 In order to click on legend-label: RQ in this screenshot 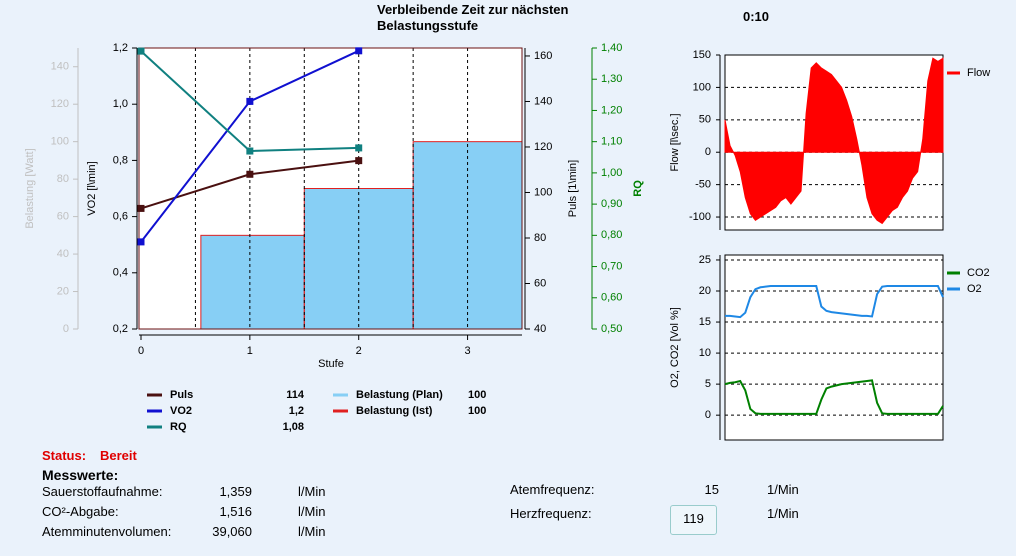, I will do `click(178, 427)`.